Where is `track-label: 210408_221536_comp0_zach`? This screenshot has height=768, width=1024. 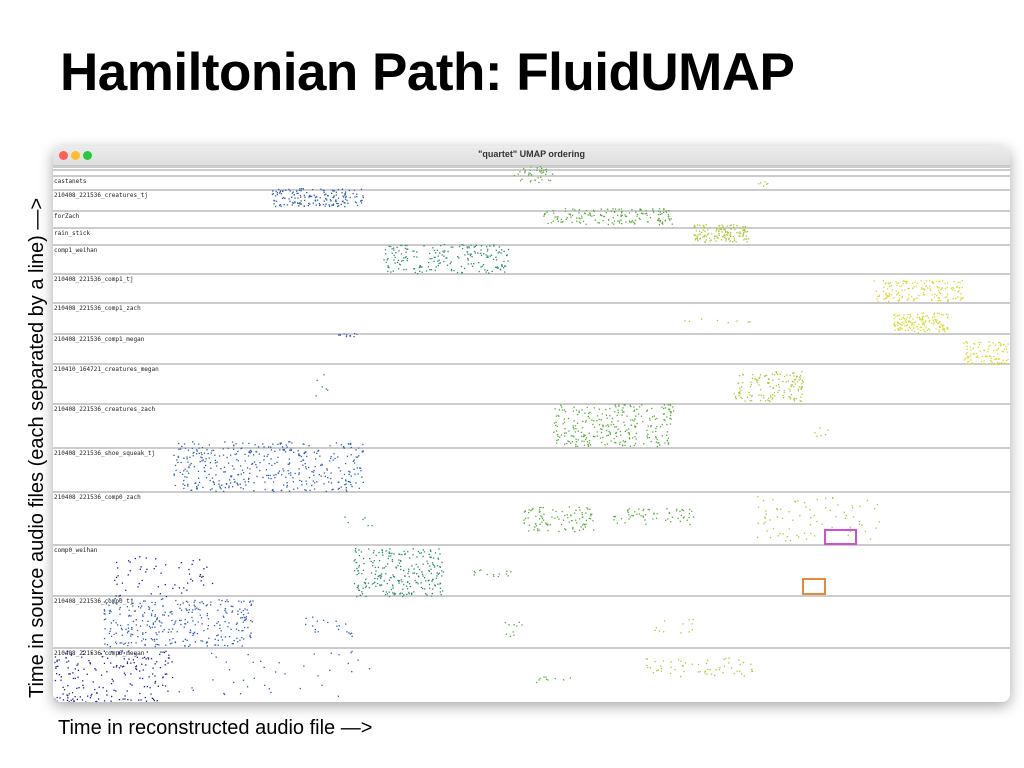
track-label: 210408_221536_comp0_zach is located at coordinates (97, 497).